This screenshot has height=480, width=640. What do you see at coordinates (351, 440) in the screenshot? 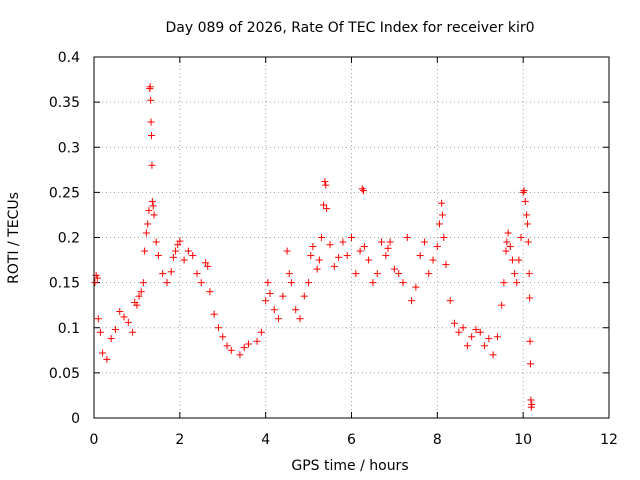
I see `x-tick-label: 6` at bounding box center [351, 440].